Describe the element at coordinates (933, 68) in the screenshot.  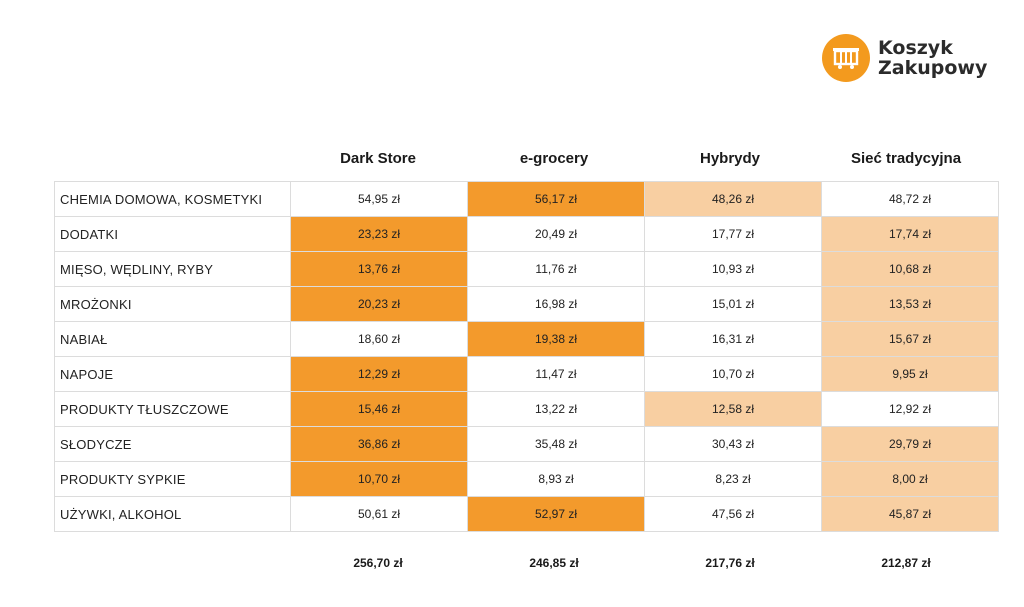
I see `brand-line-2: Zakupowy` at that location.